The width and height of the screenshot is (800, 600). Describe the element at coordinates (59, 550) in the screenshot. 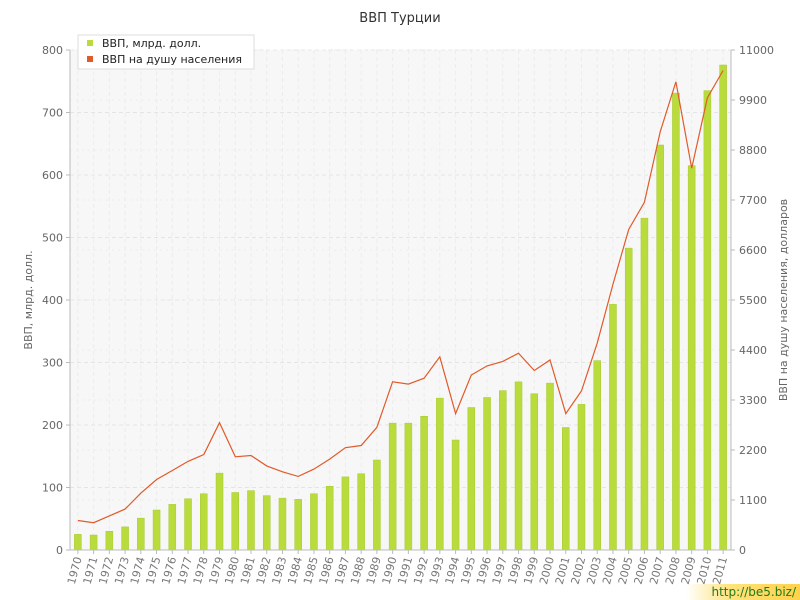

I see `y-tick-label: 0` at that location.